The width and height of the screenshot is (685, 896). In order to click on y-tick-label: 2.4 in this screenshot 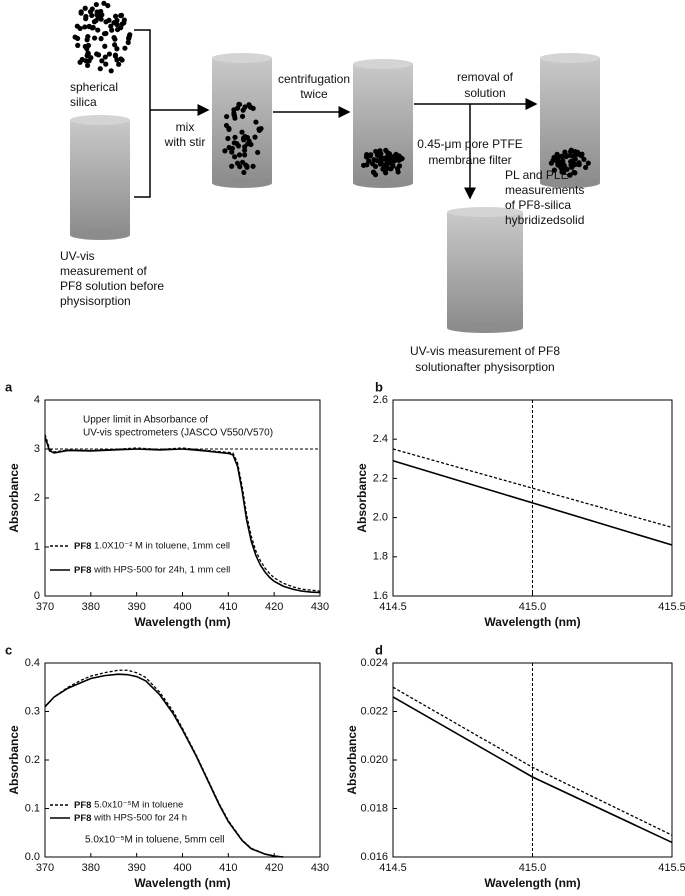, I will do `click(380, 439)`.